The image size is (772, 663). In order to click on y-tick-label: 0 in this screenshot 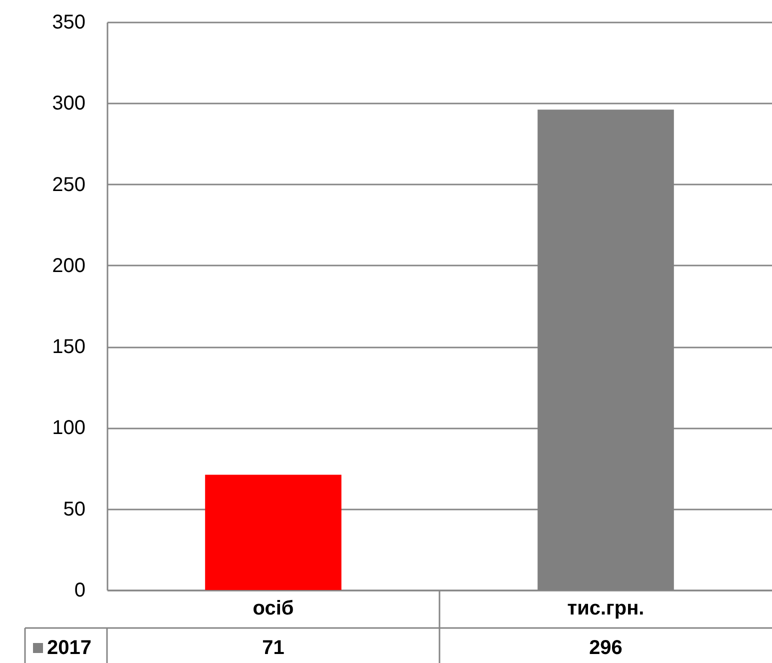, I will do `click(80, 591)`.